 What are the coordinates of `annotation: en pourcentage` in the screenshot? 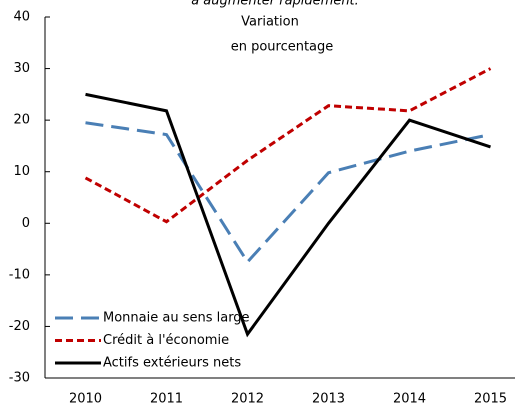 It's located at (282, 47).